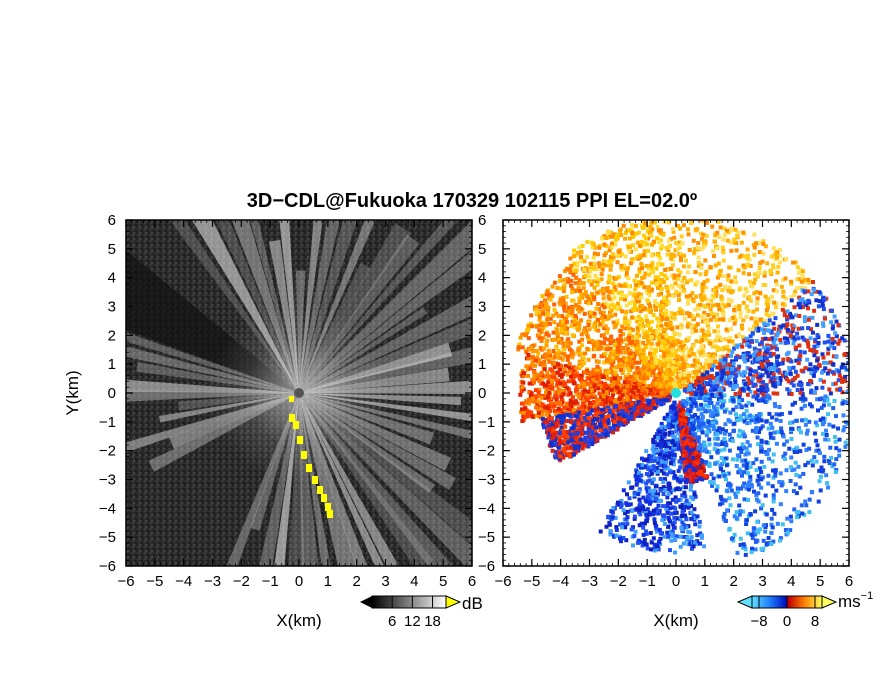 The height and width of the screenshot is (680, 880). I want to click on y-tick-label: −1, so click(107, 422).